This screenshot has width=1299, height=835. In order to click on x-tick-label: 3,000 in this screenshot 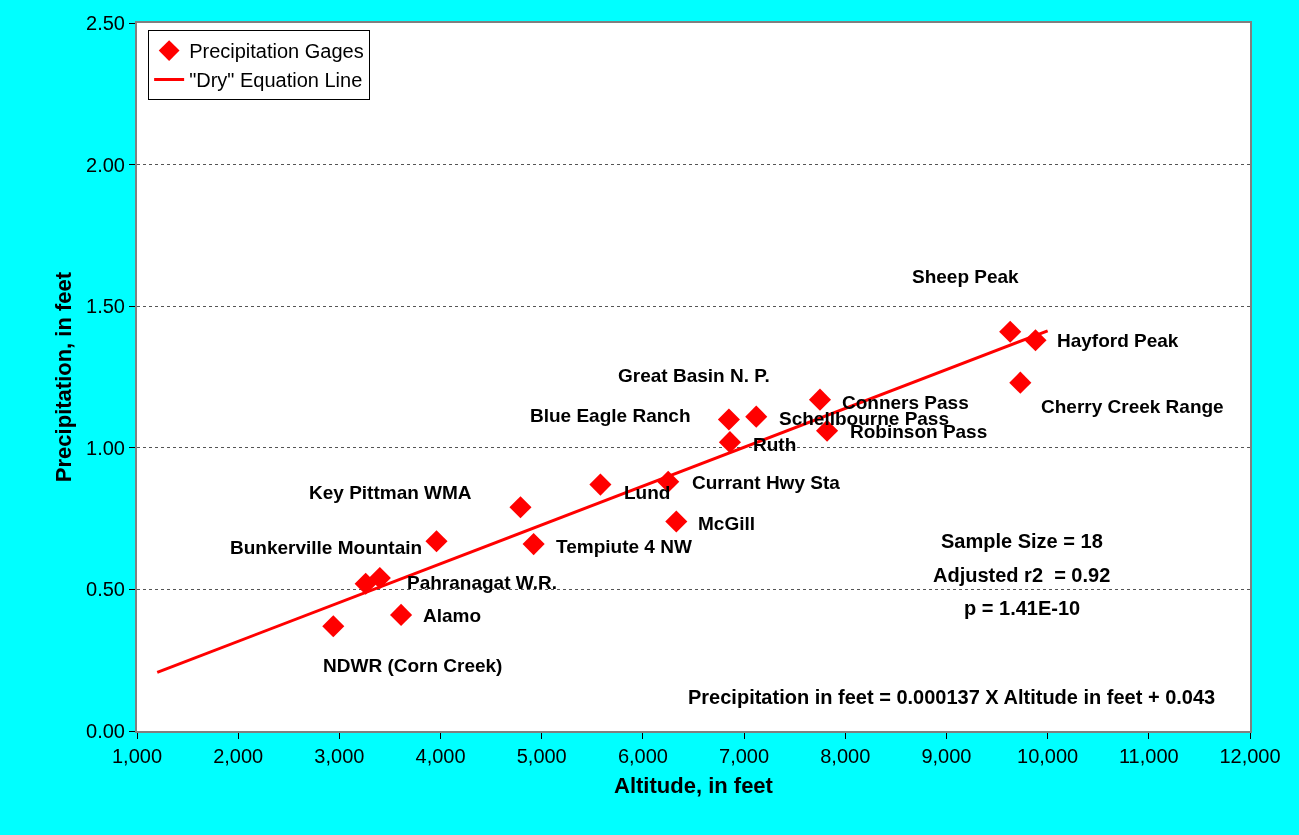, I will do `click(339, 756)`.